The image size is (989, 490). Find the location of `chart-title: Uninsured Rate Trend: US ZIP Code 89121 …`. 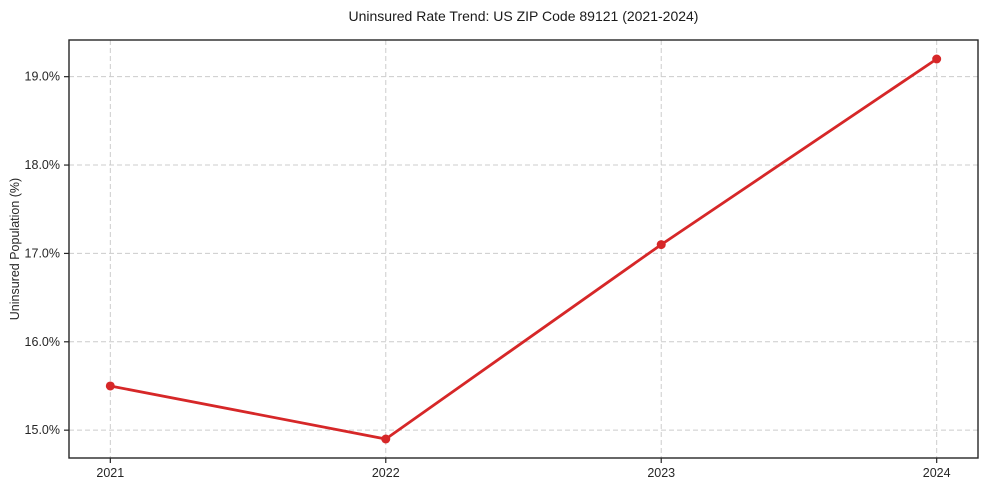

chart-title: Uninsured Rate Trend: US ZIP Code 89121 … is located at coordinates (523, 16).